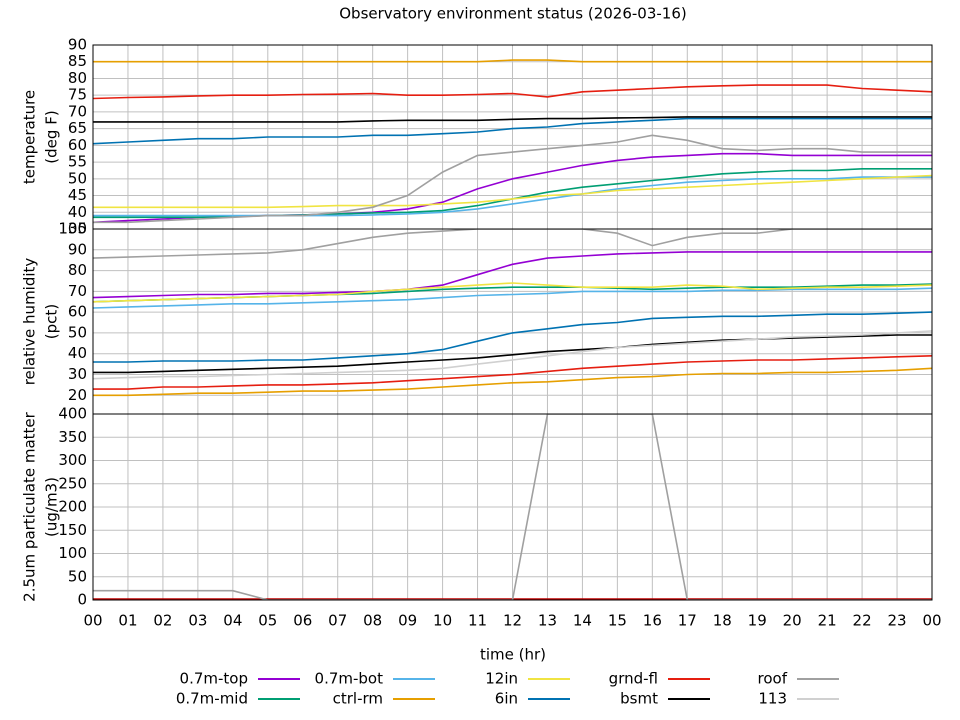  Describe the element at coordinates (77, 374) in the screenshot. I see `y-tick-label: 30` at that location.